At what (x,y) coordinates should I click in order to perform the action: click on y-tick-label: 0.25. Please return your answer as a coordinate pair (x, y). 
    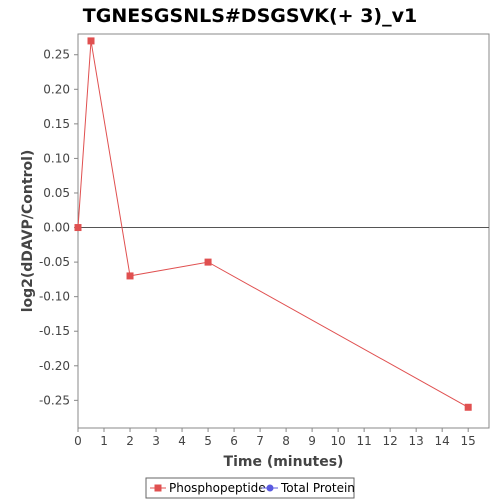
    Looking at the image, I should click on (56, 55).